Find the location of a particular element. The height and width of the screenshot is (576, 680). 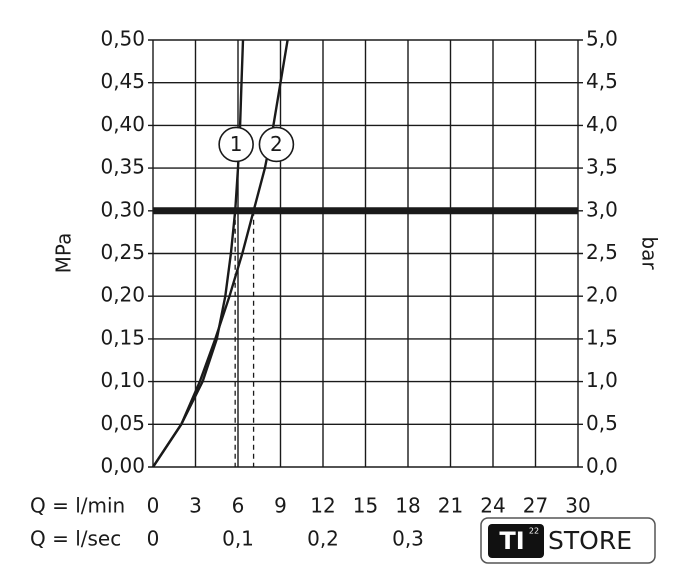

series-label: 2 is located at coordinates (276, 144).